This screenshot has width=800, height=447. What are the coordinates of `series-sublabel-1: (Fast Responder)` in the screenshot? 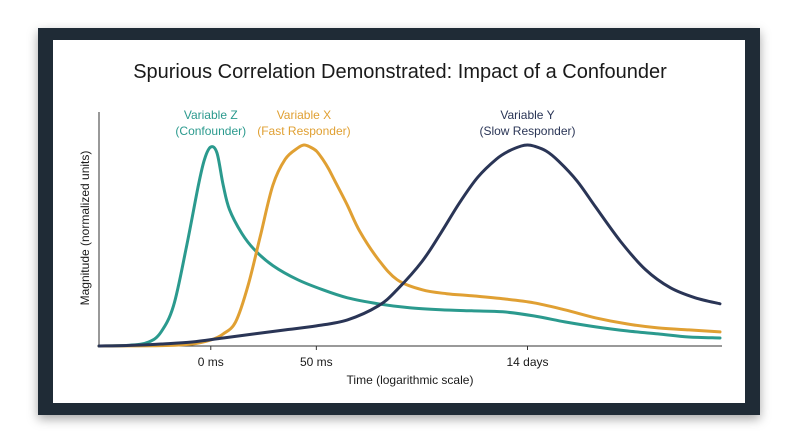 It's located at (303, 131).